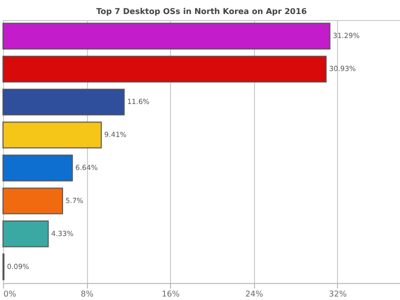  What do you see at coordinates (87, 294) in the screenshot?
I see `x-tick-label: 8%` at bounding box center [87, 294].